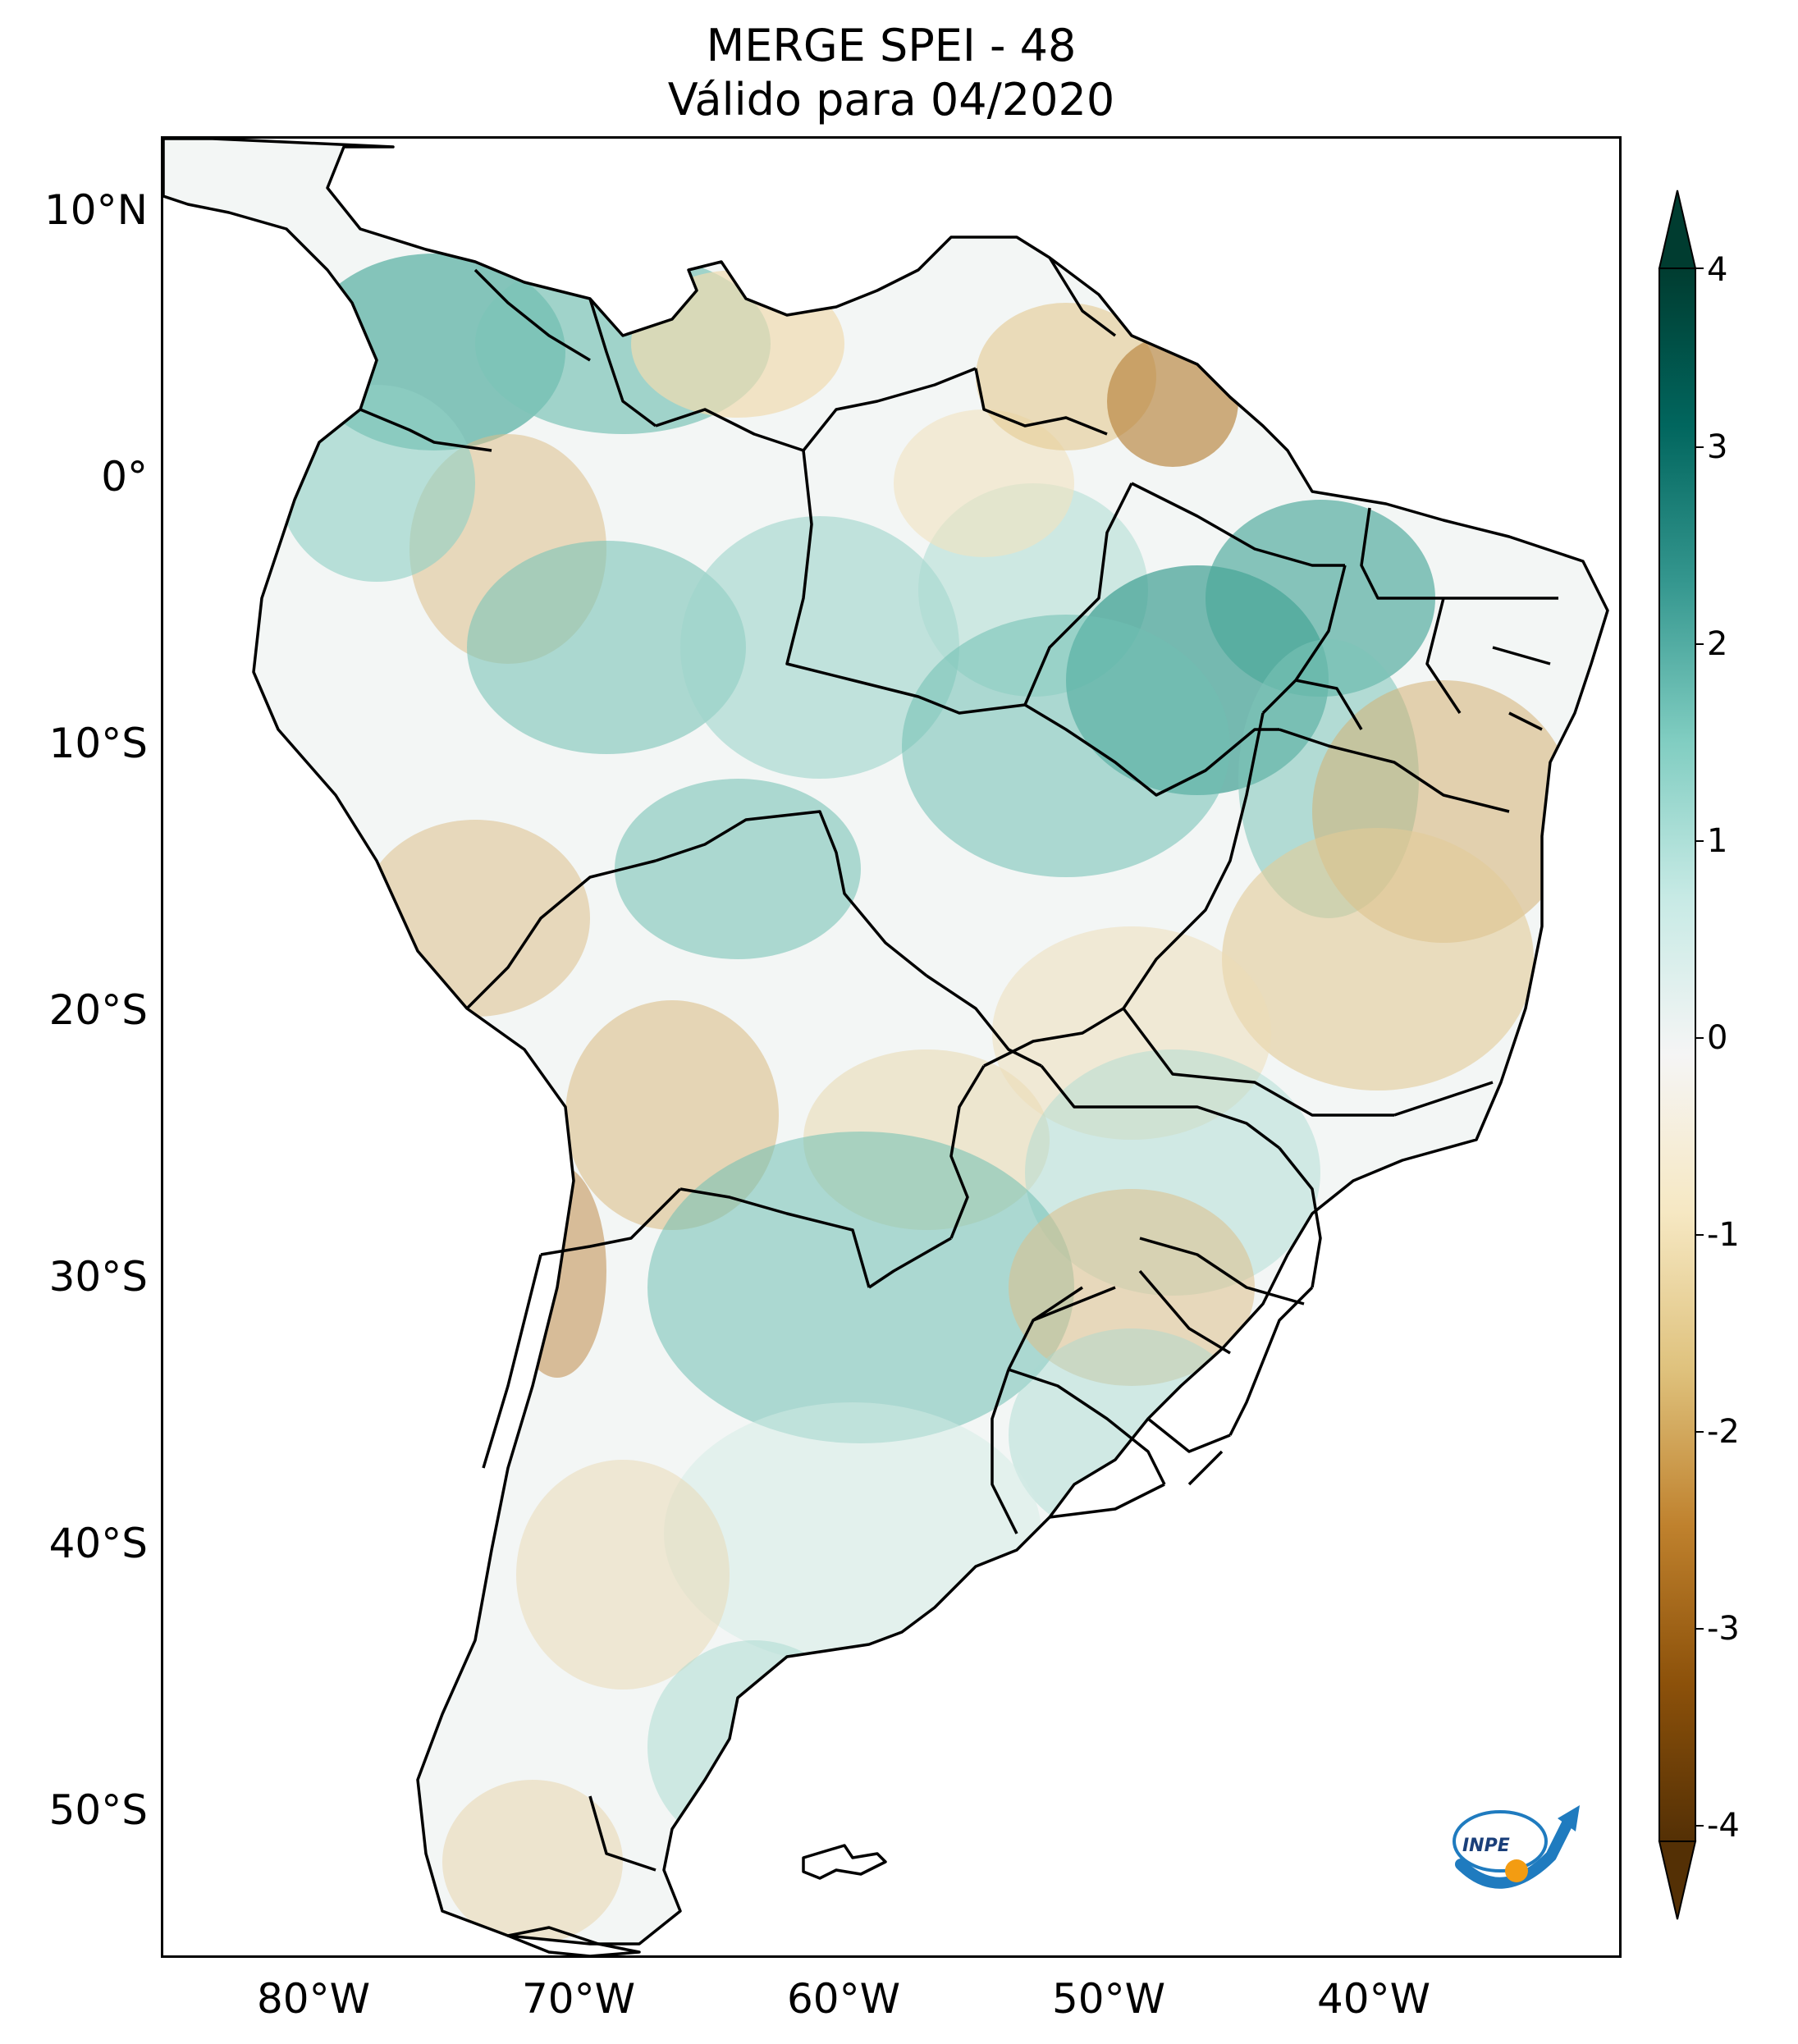 The width and height of the screenshot is (1798, 2044). Describe the element at coordinates (1717, 270) in the screenshot. I see `colorbar-tick-4: 4` at that location.